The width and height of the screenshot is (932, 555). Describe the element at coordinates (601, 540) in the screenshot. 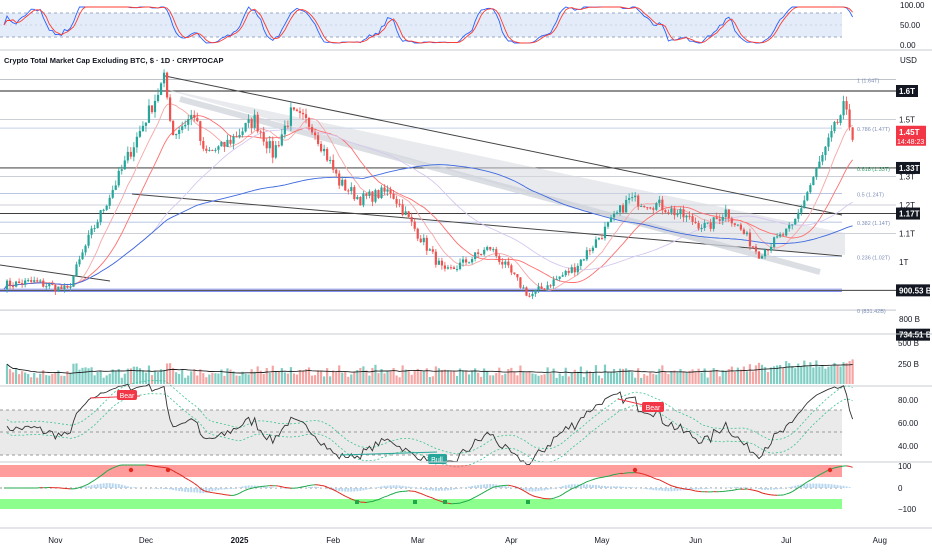

I see `time-label-may: May` at that location.